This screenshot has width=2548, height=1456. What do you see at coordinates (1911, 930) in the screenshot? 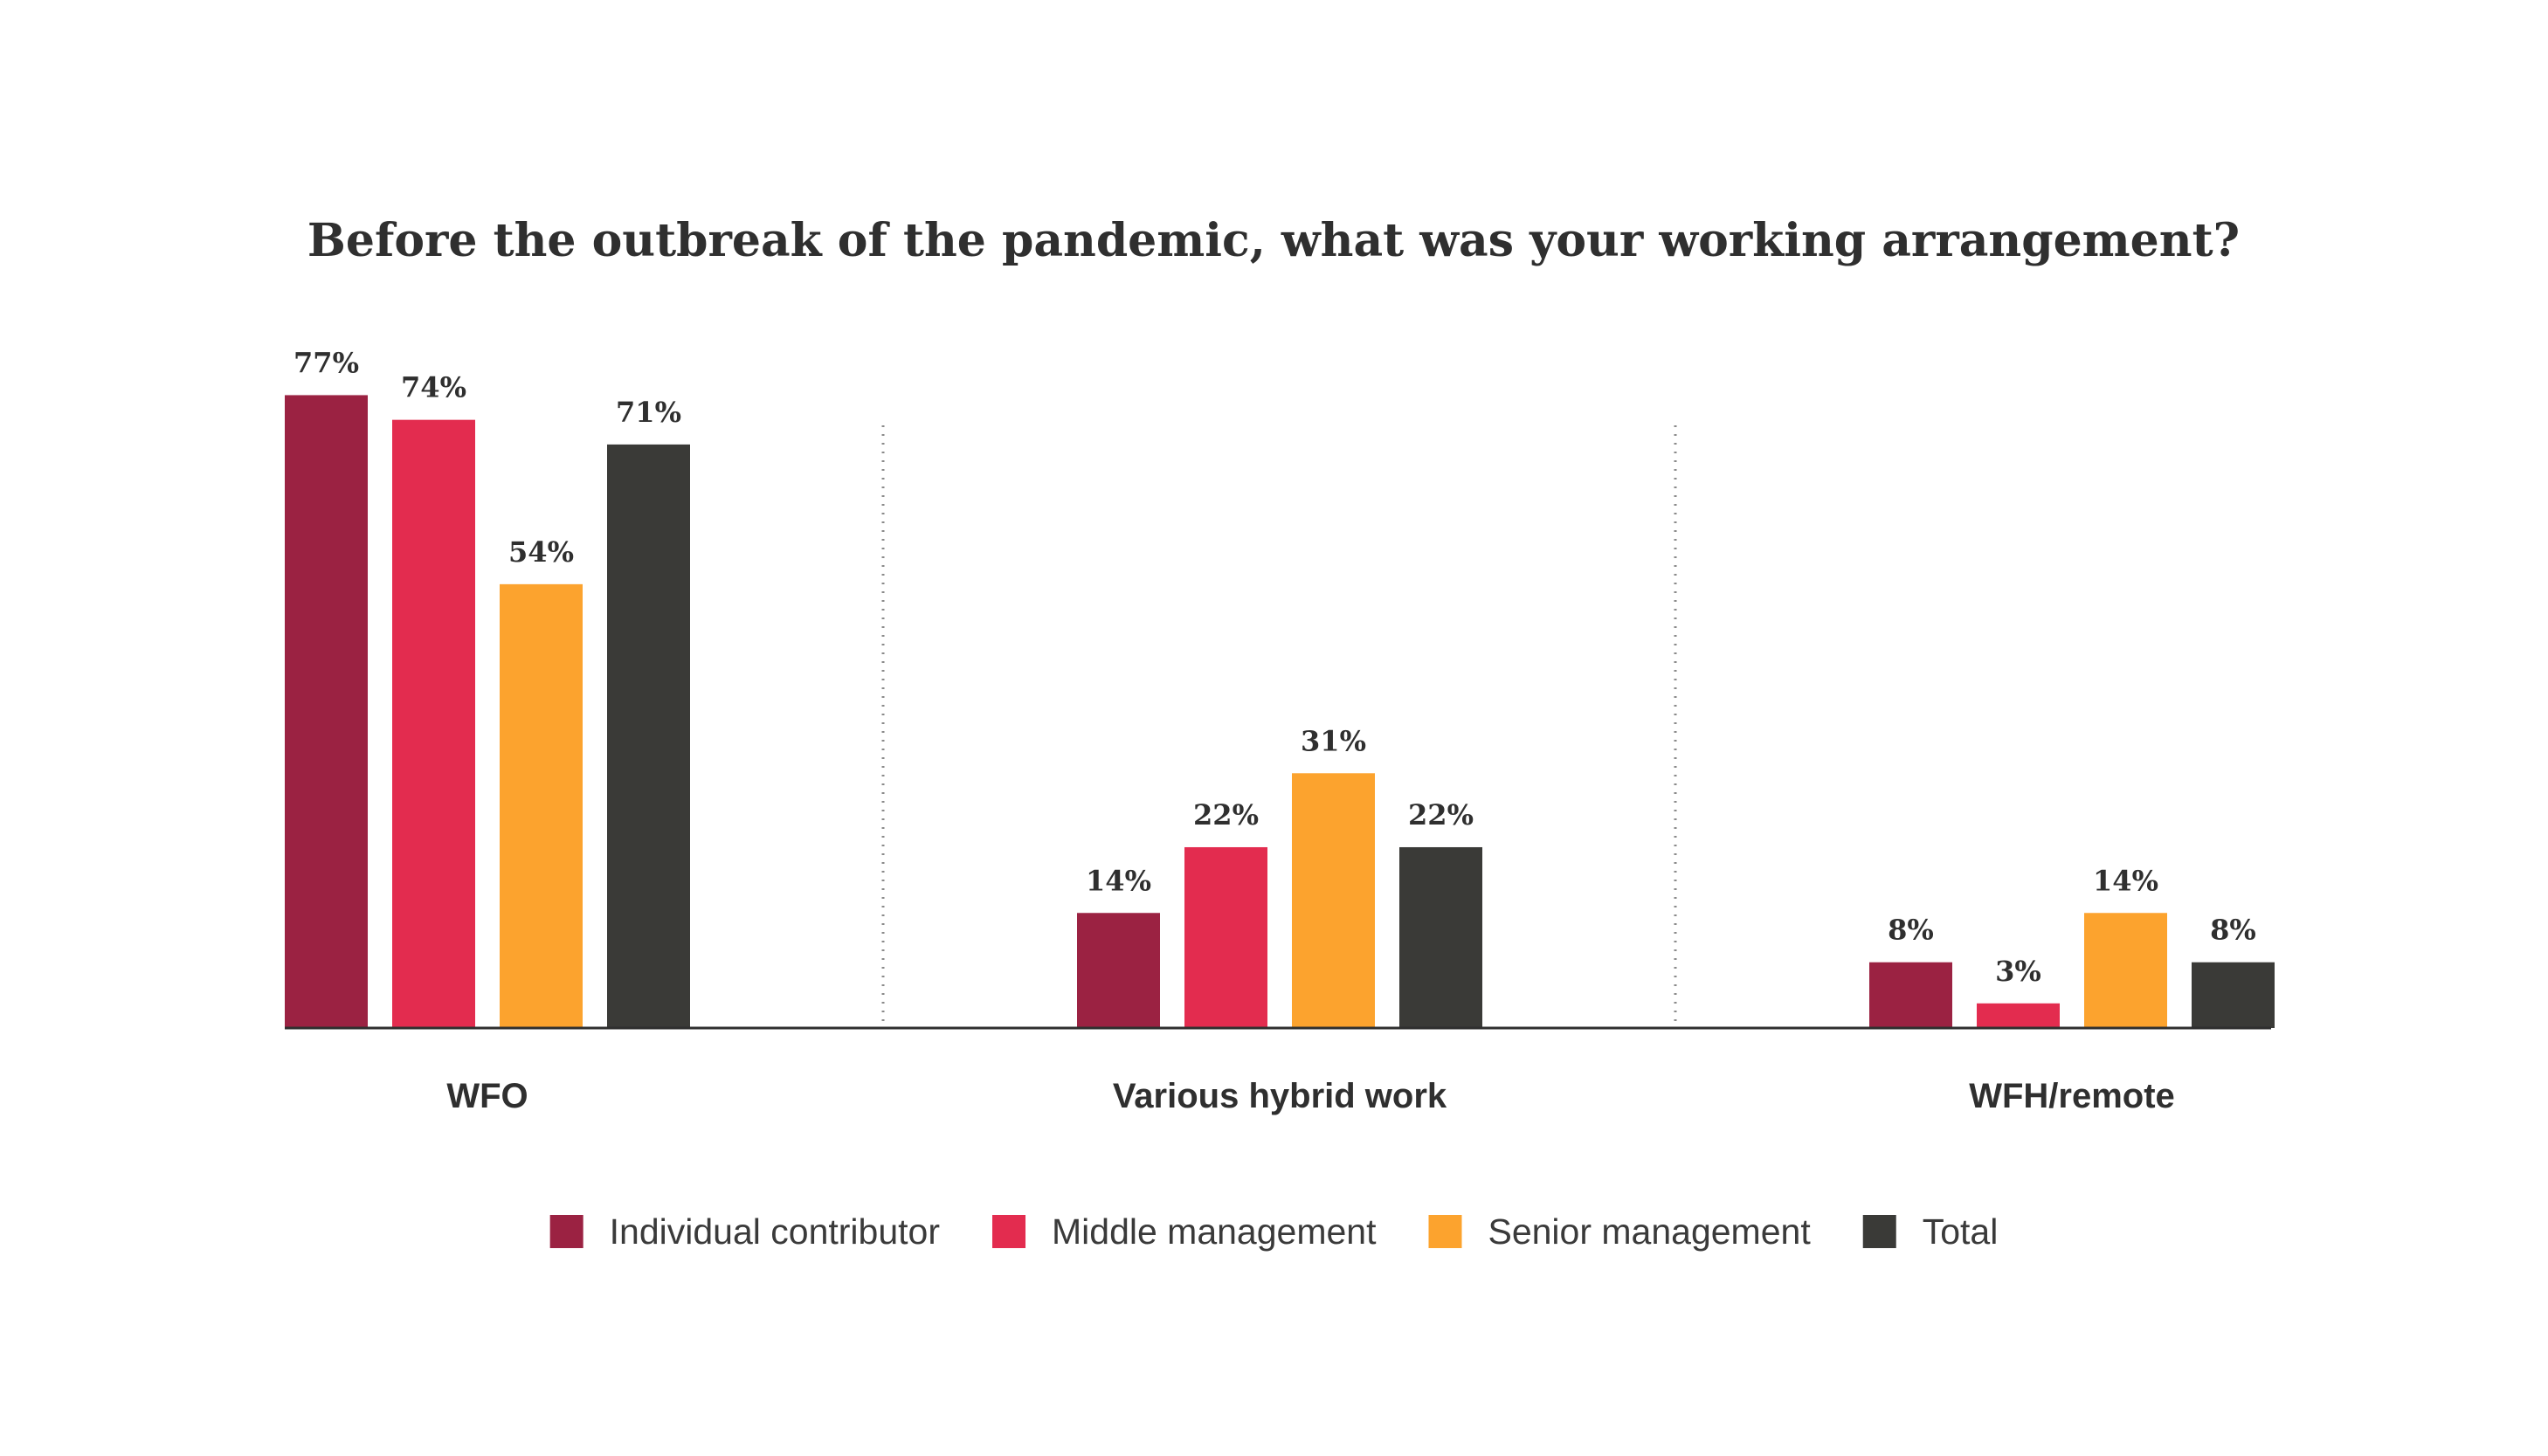
I see `data-label-wfh-remote-individual-contributor: 8%` at bounding box center [1911, 930].